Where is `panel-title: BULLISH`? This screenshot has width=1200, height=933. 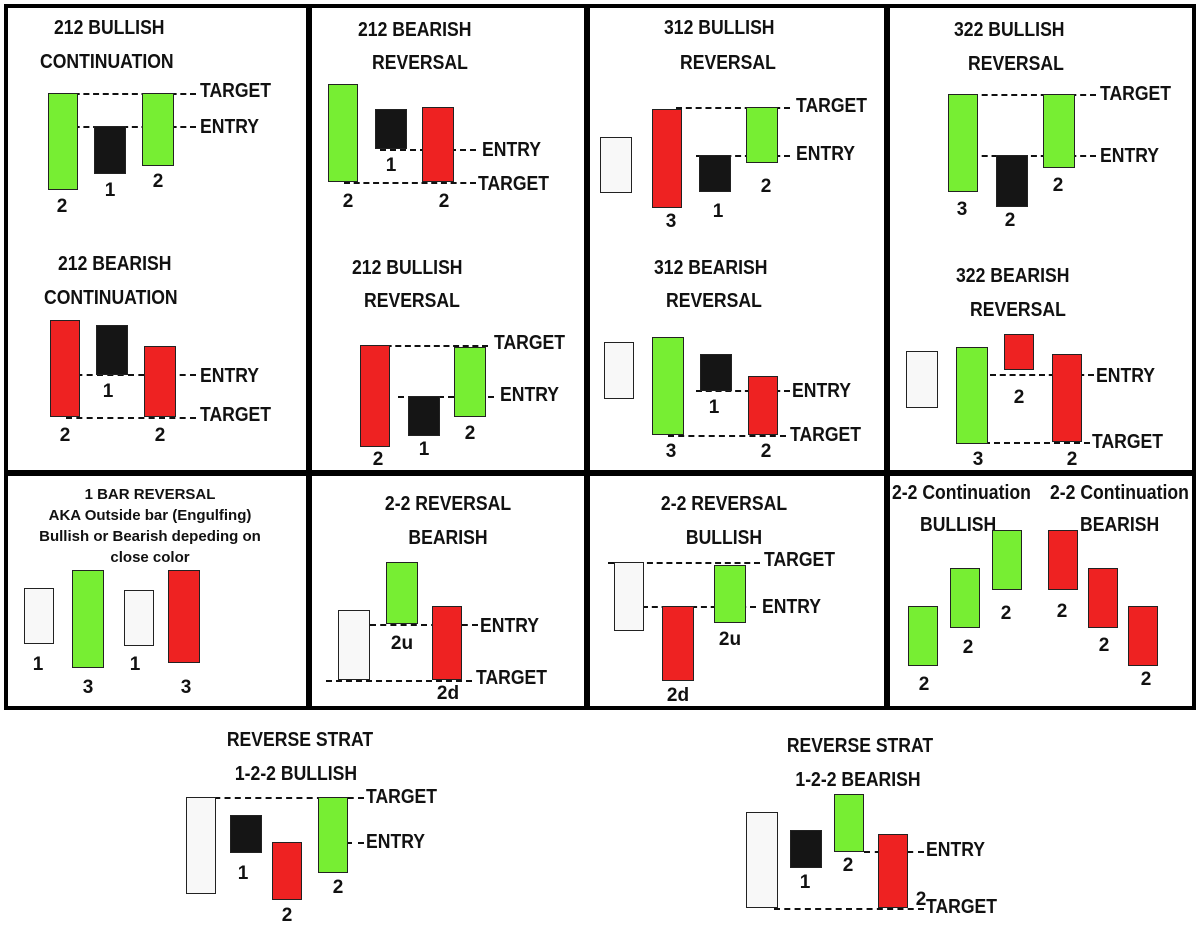
panel-title: BULLISH is located at coordinates (958, 525).